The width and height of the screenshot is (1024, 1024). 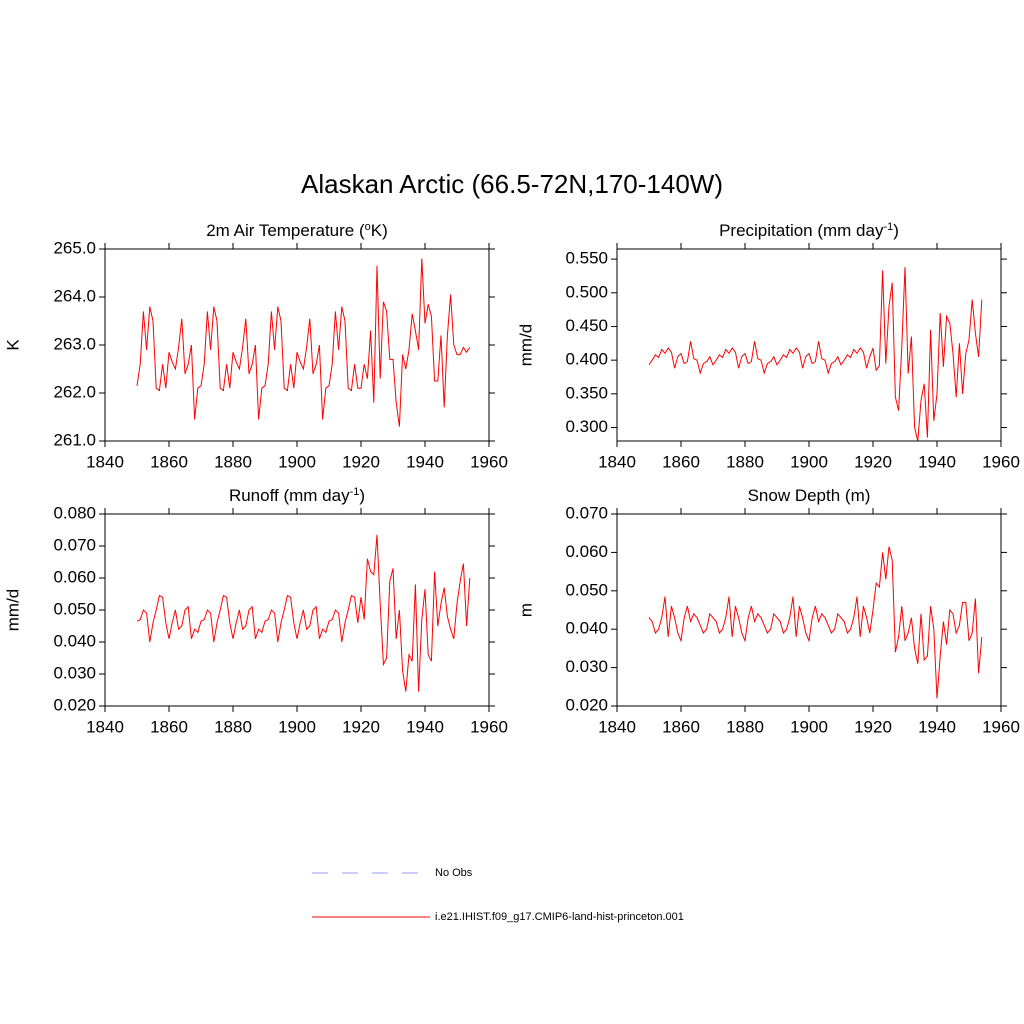 I want to click on y-tick-label: 0.300, so click(x=586, y=426).